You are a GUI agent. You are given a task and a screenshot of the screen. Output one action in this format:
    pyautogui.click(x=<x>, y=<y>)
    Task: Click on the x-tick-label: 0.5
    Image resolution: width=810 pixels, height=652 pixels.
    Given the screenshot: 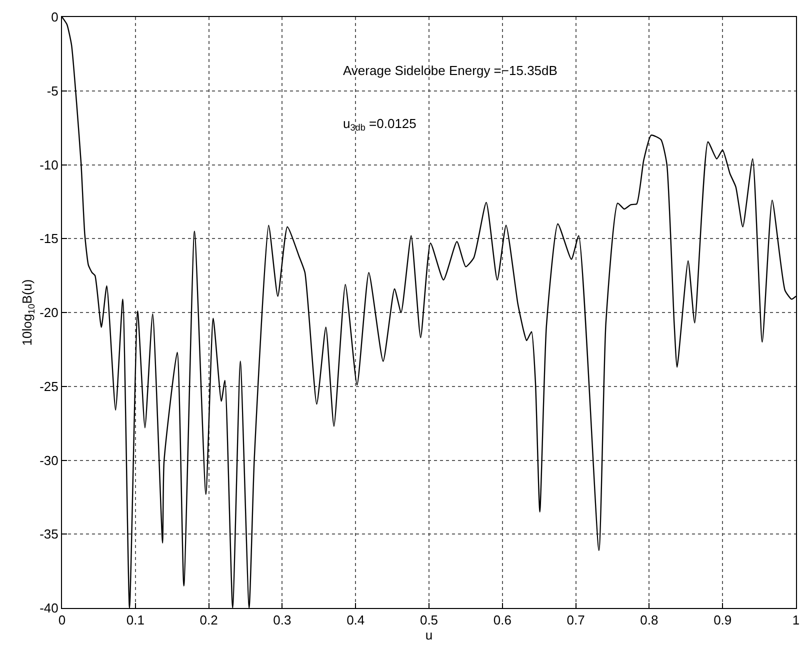 What is the action you would take?
    pyautogui.click(x=429, y=620)
    